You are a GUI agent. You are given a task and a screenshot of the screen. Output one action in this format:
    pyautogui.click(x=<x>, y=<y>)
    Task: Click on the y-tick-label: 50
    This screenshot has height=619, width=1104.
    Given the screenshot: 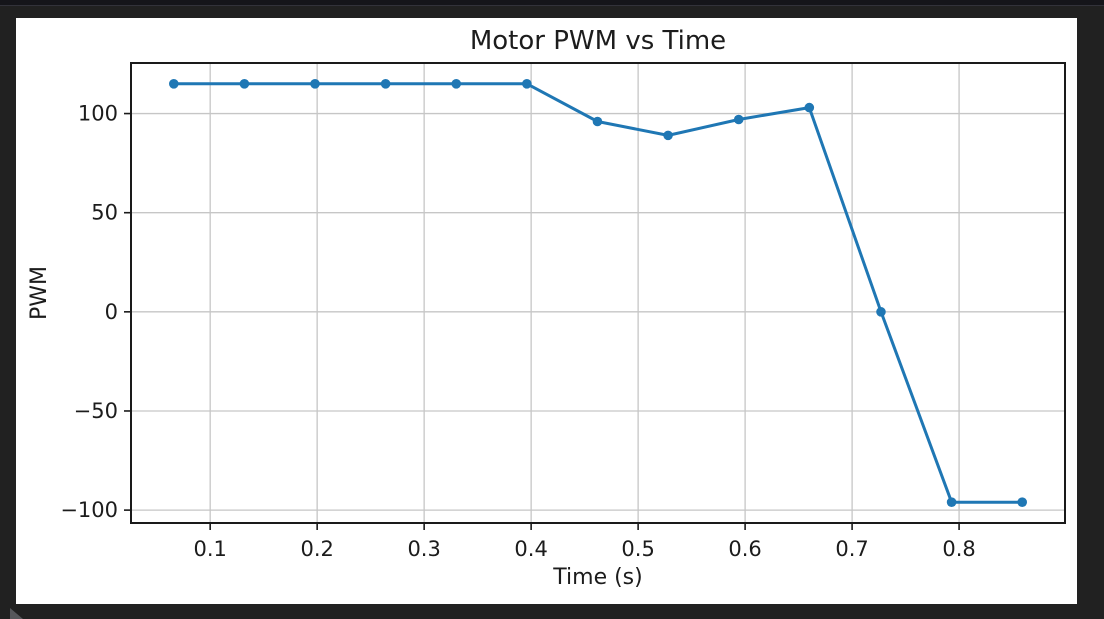 What is the action you would take?
    pyautogui.click(x=104, y=213)
    